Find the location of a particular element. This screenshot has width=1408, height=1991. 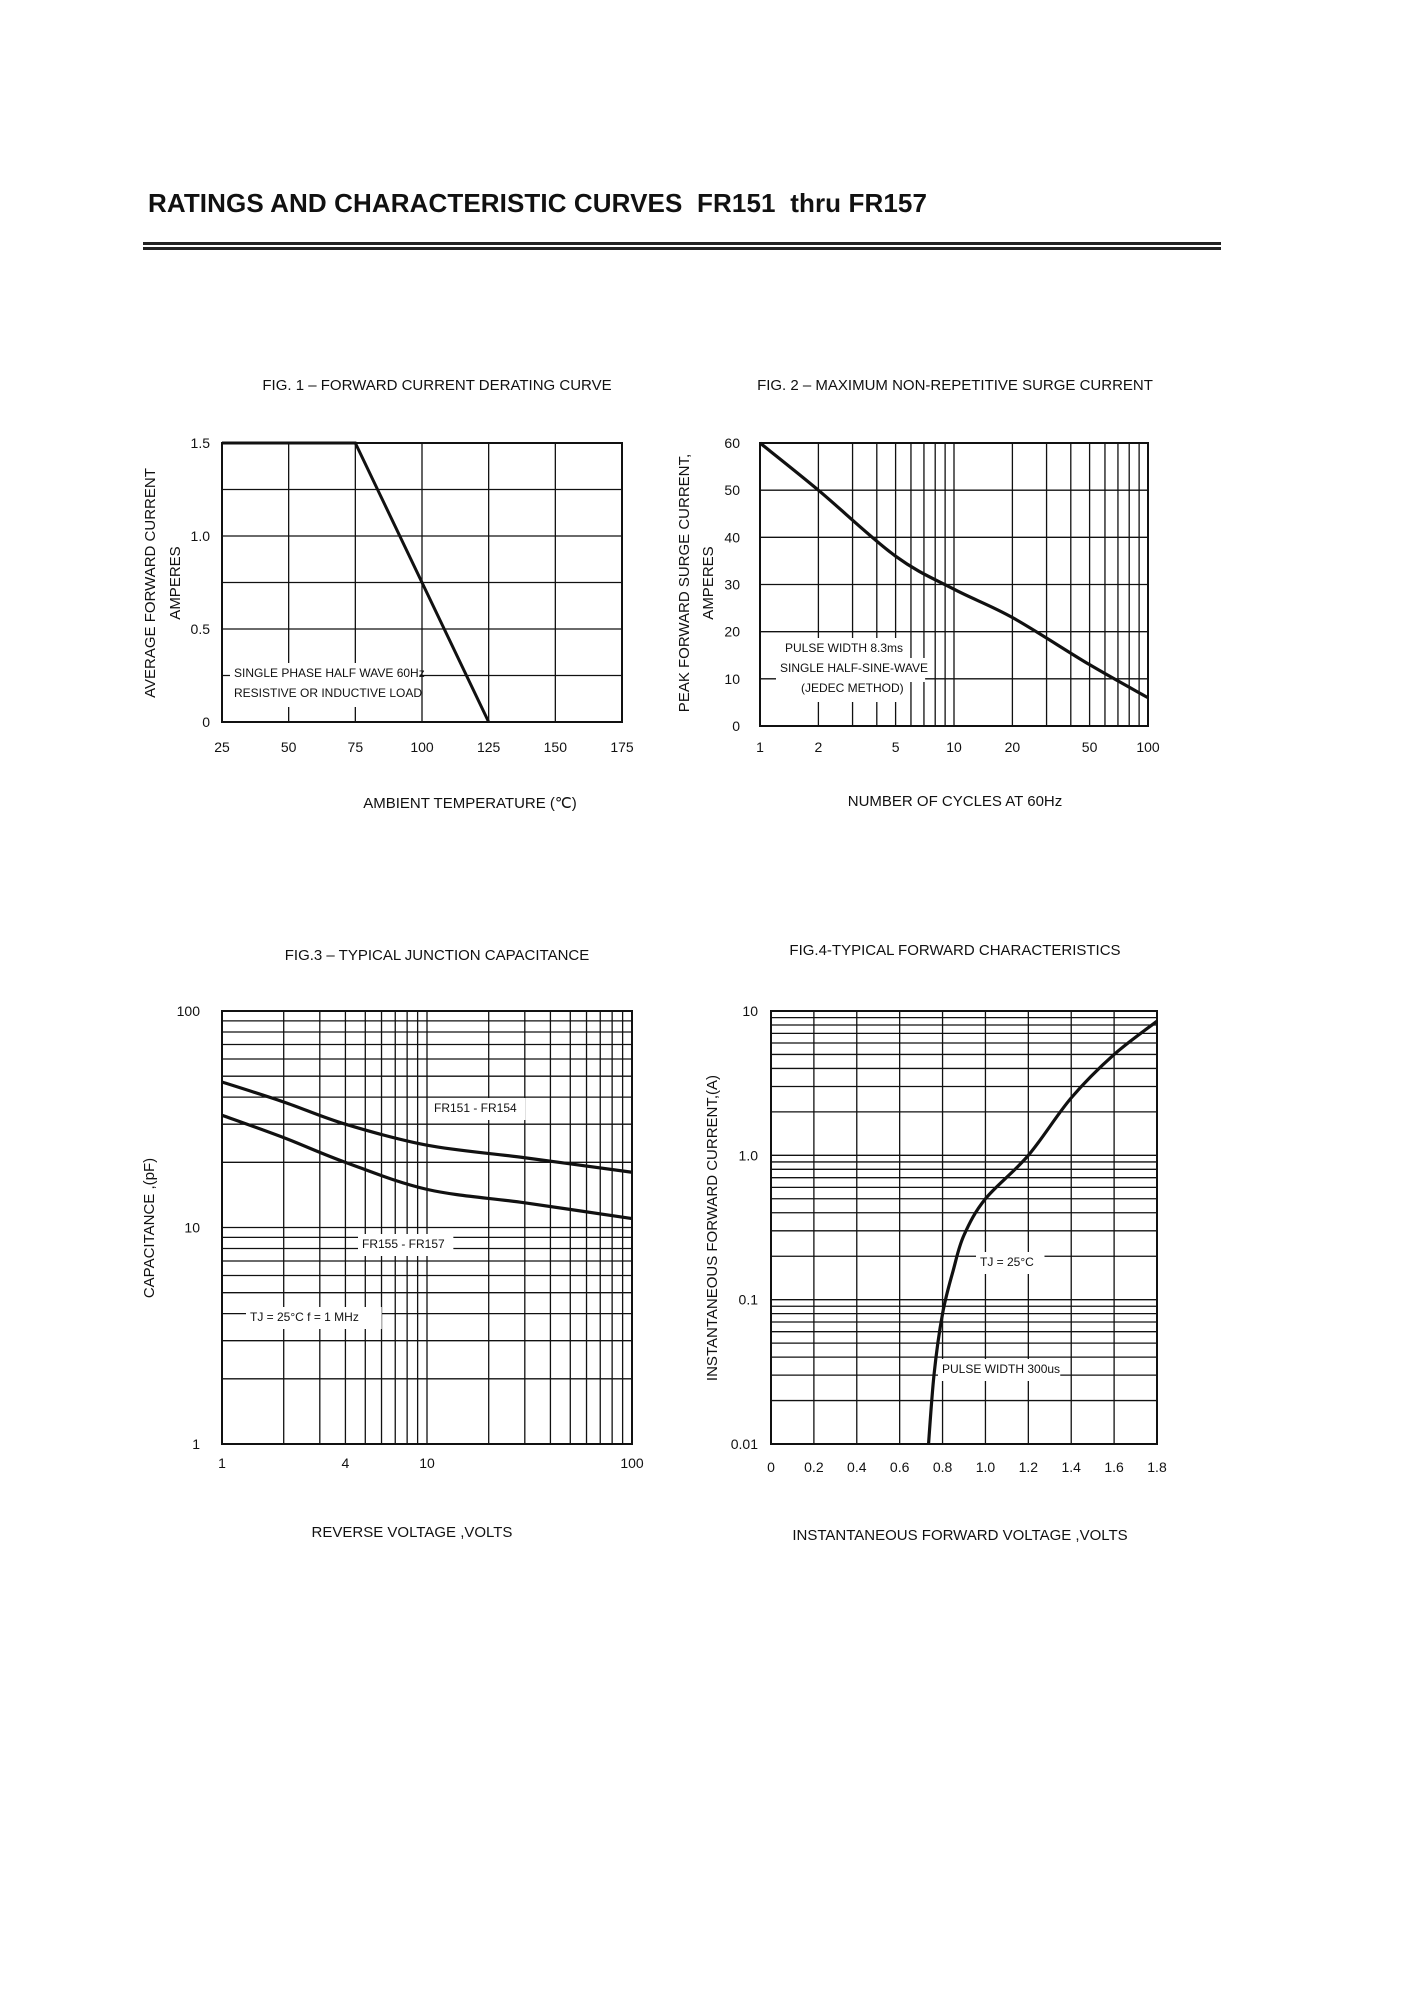

y-tick-label: 20 is located at coordinates (732, 632).